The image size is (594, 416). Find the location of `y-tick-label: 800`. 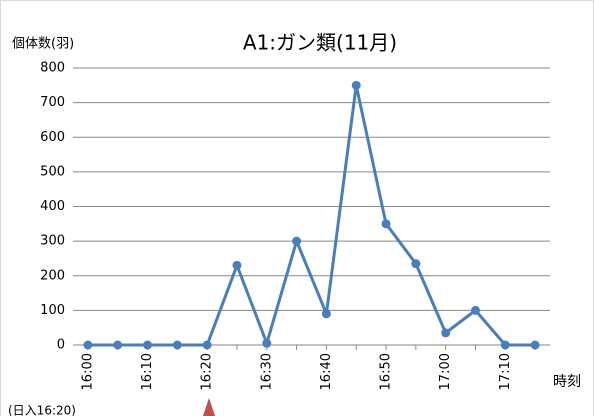

y-tick-label: 800 is located at coordinates (52, 68).